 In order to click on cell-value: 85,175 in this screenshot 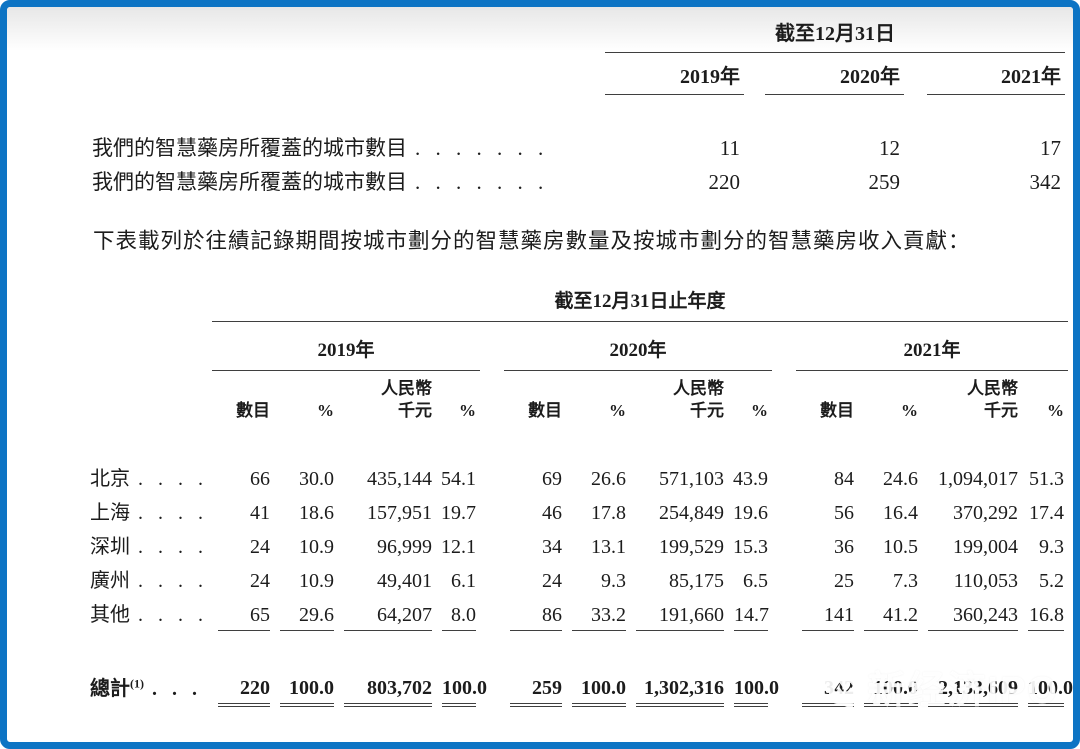, I will do `click(696, 581)`.